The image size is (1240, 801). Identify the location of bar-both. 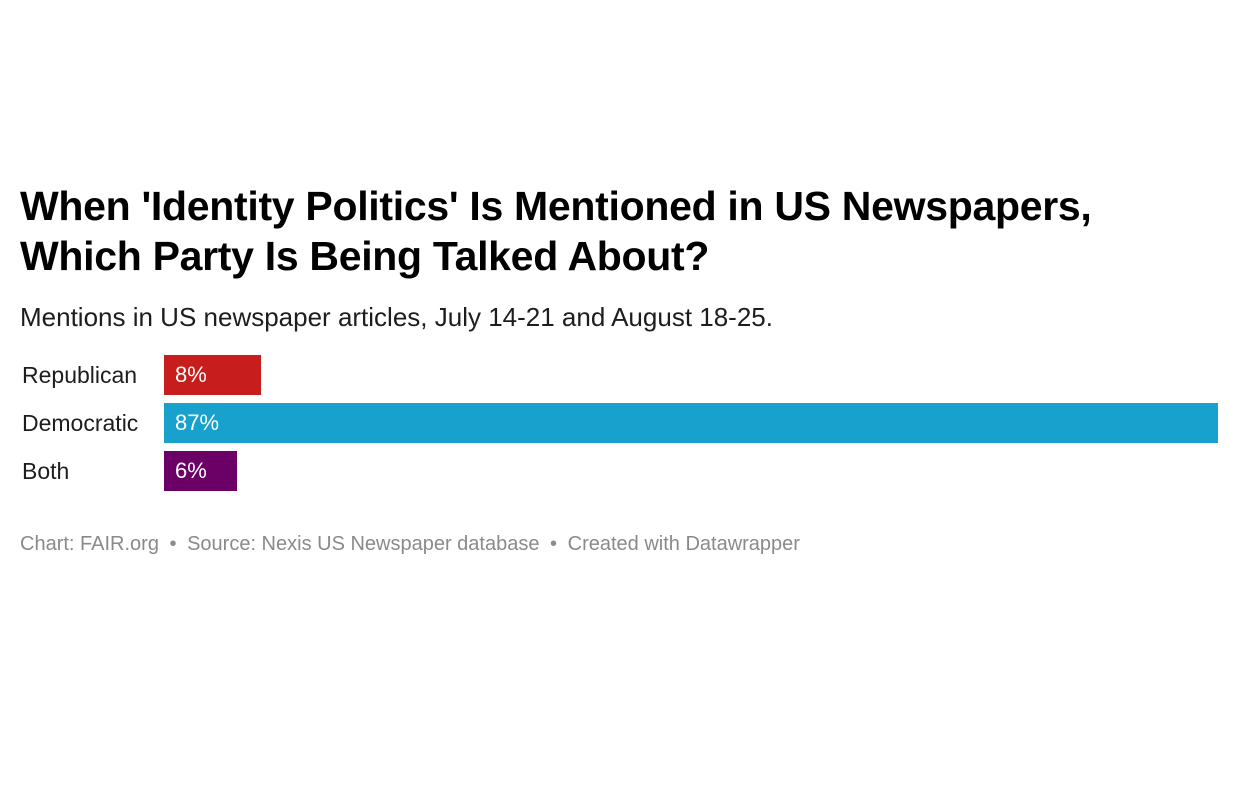
(200, 471).